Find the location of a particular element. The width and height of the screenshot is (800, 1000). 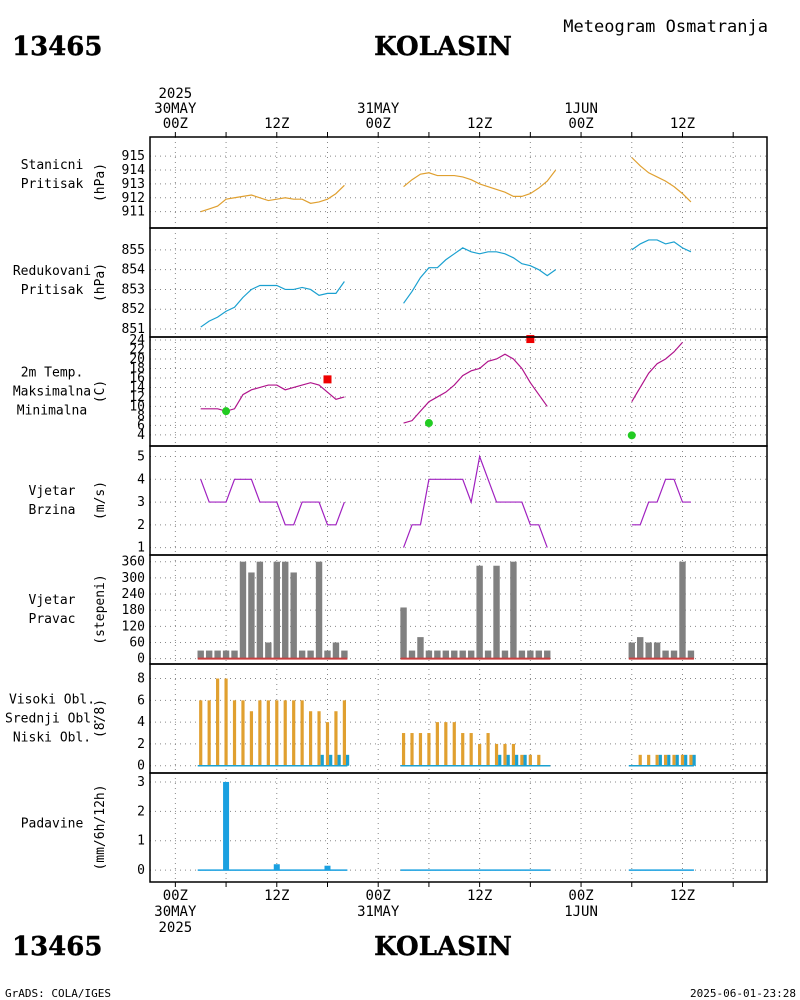

panel-label: Visoki Obl. is located at coordinates (52, 700).